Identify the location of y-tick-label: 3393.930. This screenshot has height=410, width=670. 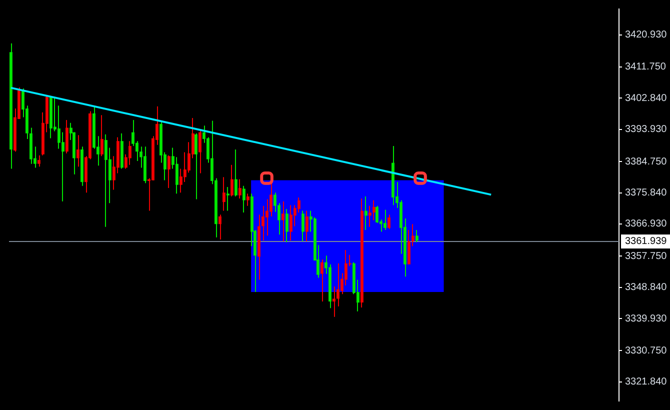
(646, 130).